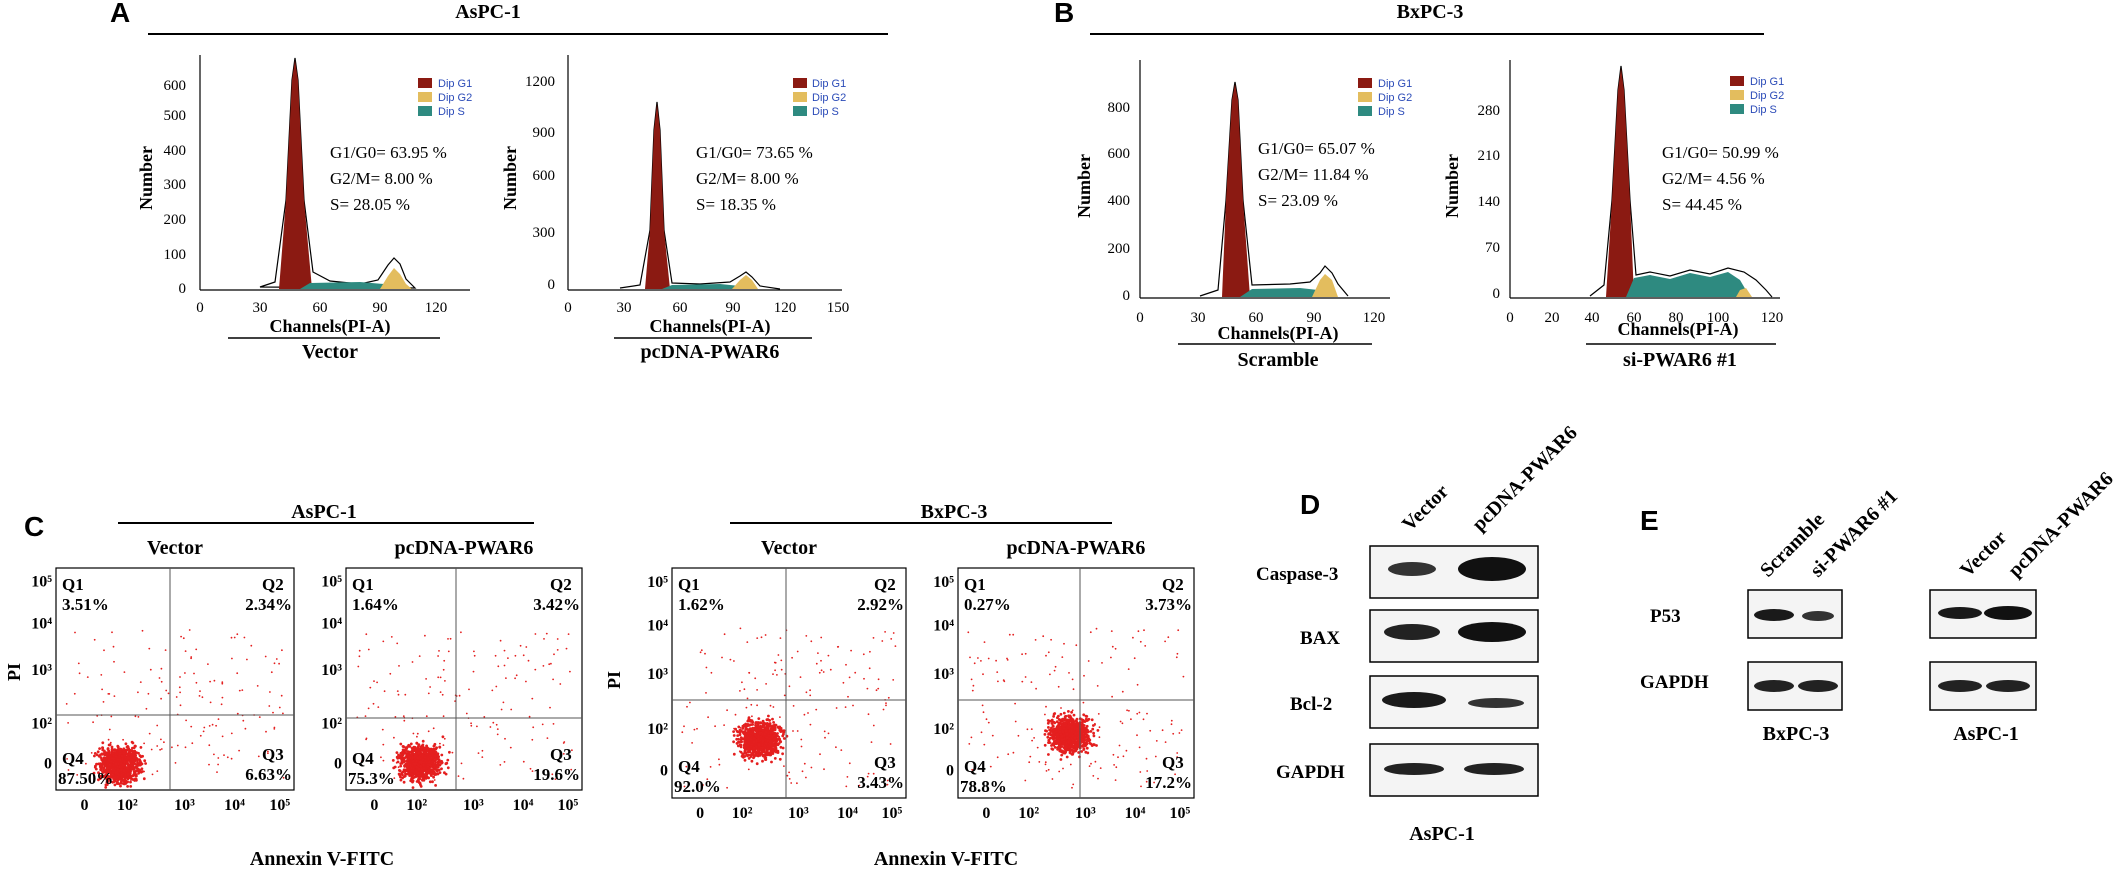 The width and height of the screenshot is (2128, 870). What do you see at coordinates (1310, 772) in the screenshot?
I see `row-label: GAPDH` at bounding box center [1310, 772].